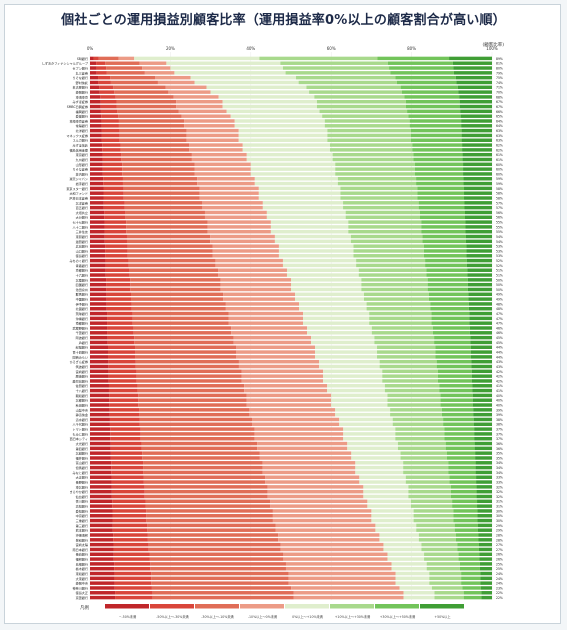 This screenshot has height=630, width=567. What do you see at coordinates (499, 386) in the screenshot?
I see `gain-share-label: 41%` at bounding box center [499, 386].